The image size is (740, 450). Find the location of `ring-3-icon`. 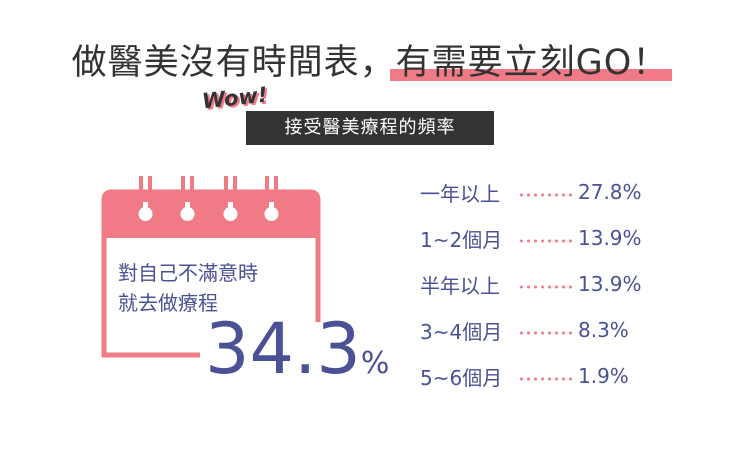

ring-3-icon is located at coordinates (230, 198).